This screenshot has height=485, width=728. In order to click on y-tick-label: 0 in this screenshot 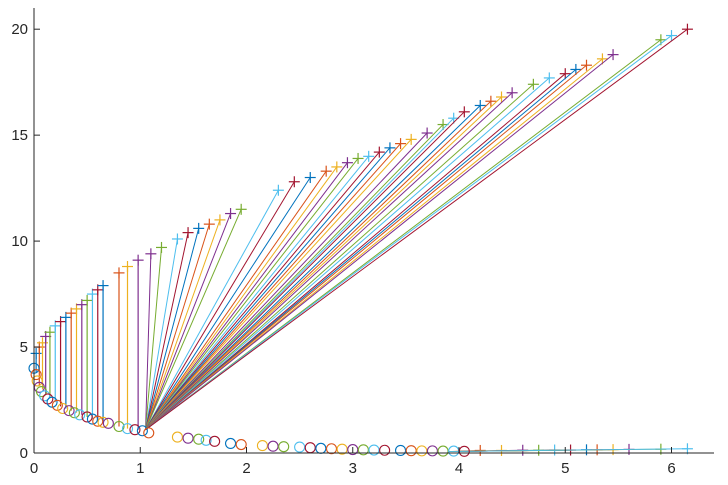, I will do `click(24, 453)`.